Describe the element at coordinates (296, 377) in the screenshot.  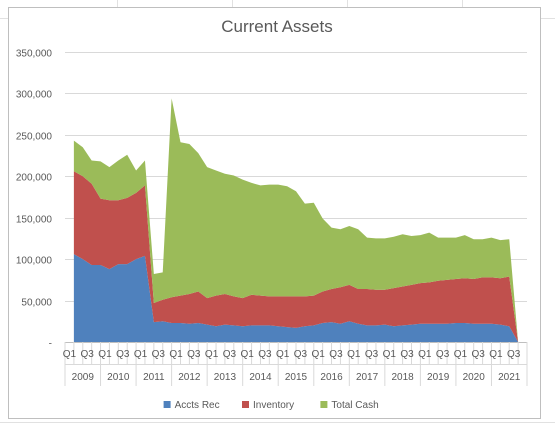
I see `year-tick-label: 2015` at that location.